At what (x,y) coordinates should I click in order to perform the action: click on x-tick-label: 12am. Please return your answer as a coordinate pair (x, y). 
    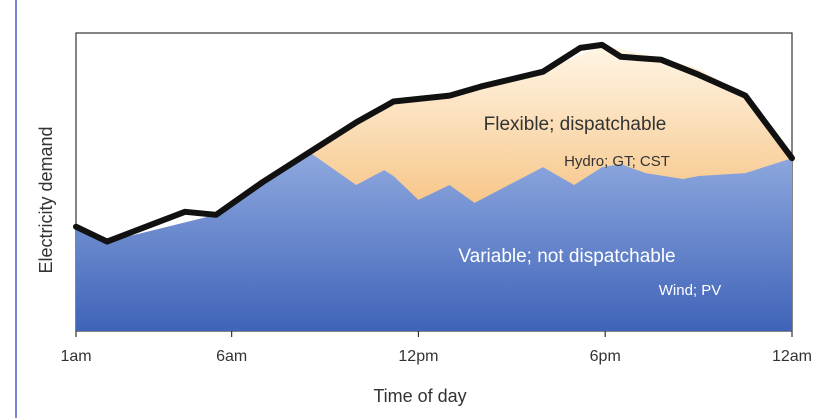
    Looking at the image, I should click on (792, 356).